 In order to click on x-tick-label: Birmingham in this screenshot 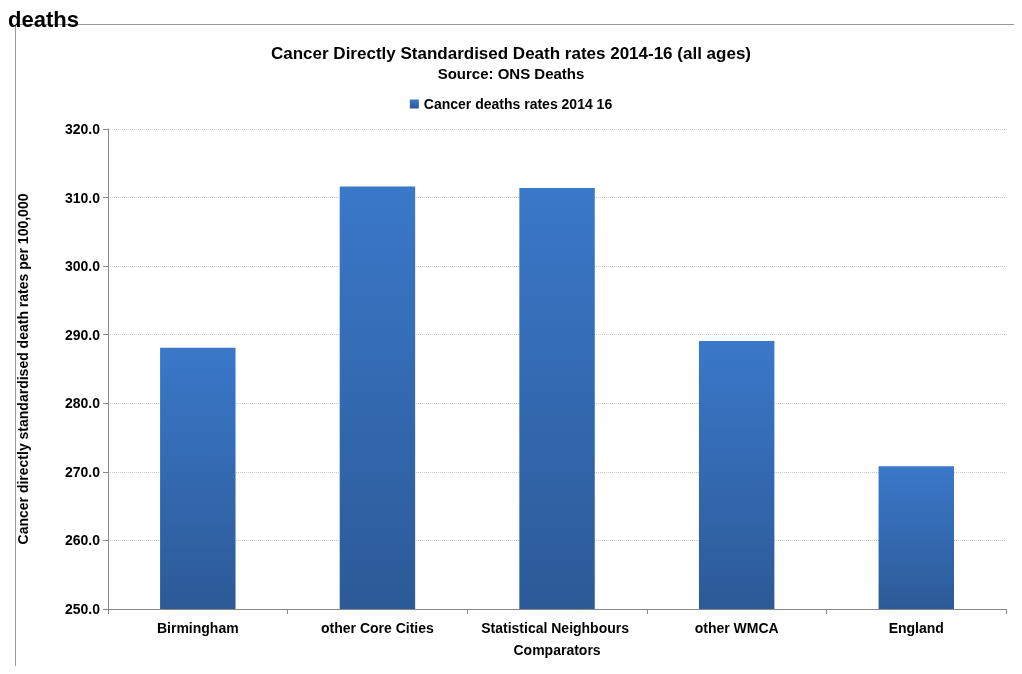, I will do `click(197, 628)`.